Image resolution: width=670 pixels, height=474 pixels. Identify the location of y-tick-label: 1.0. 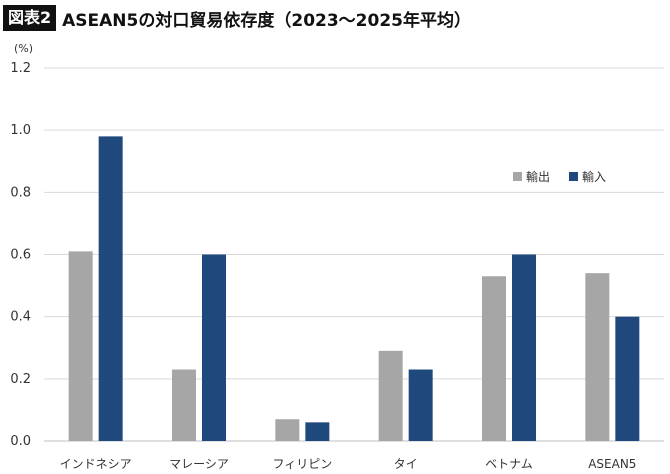
(20, 130).